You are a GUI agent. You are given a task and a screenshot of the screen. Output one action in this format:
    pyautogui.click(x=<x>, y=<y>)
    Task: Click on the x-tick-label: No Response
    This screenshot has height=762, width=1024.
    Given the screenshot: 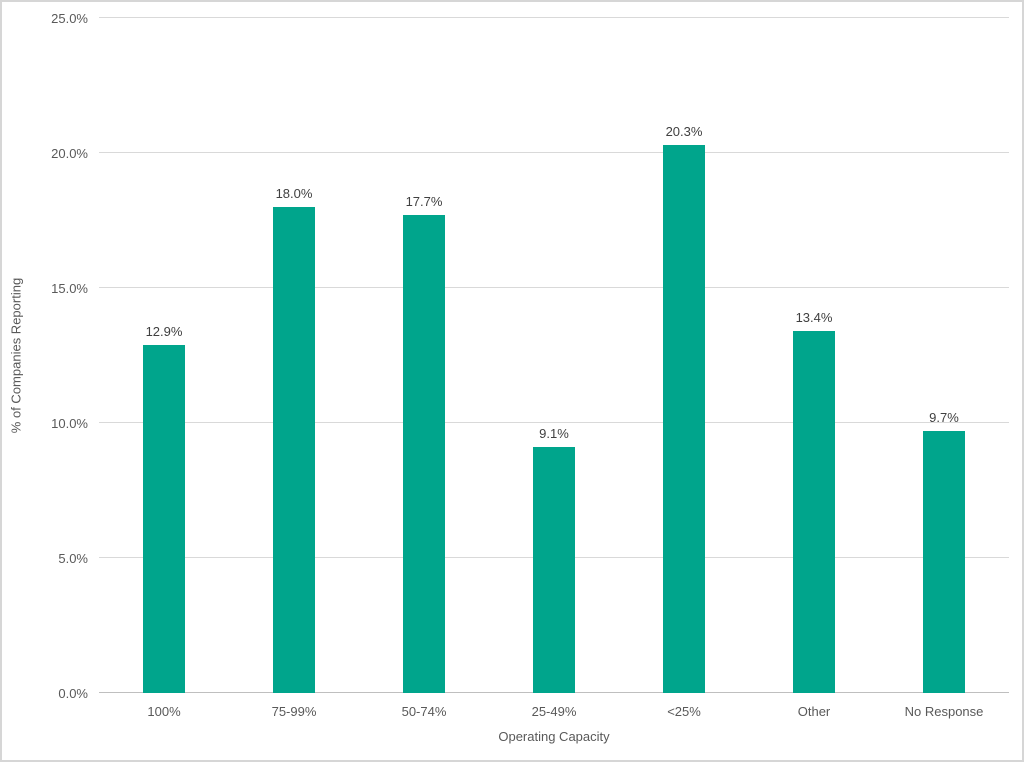 What is the action you would take?
    pyautogui.click(x=944, y=711)
    